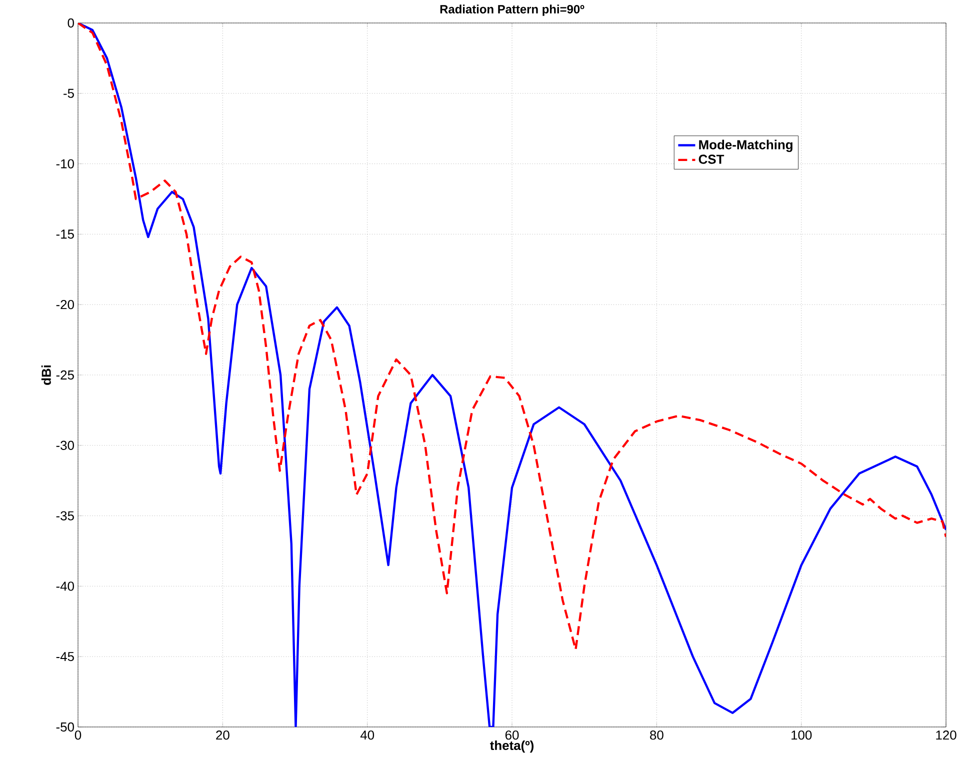 This screenshot has width=965, height=780. What do you see at coordinates (745, 146) in the screenshot?
I see `legend-label: Mode-Matching` at bounding box center [745, 146].